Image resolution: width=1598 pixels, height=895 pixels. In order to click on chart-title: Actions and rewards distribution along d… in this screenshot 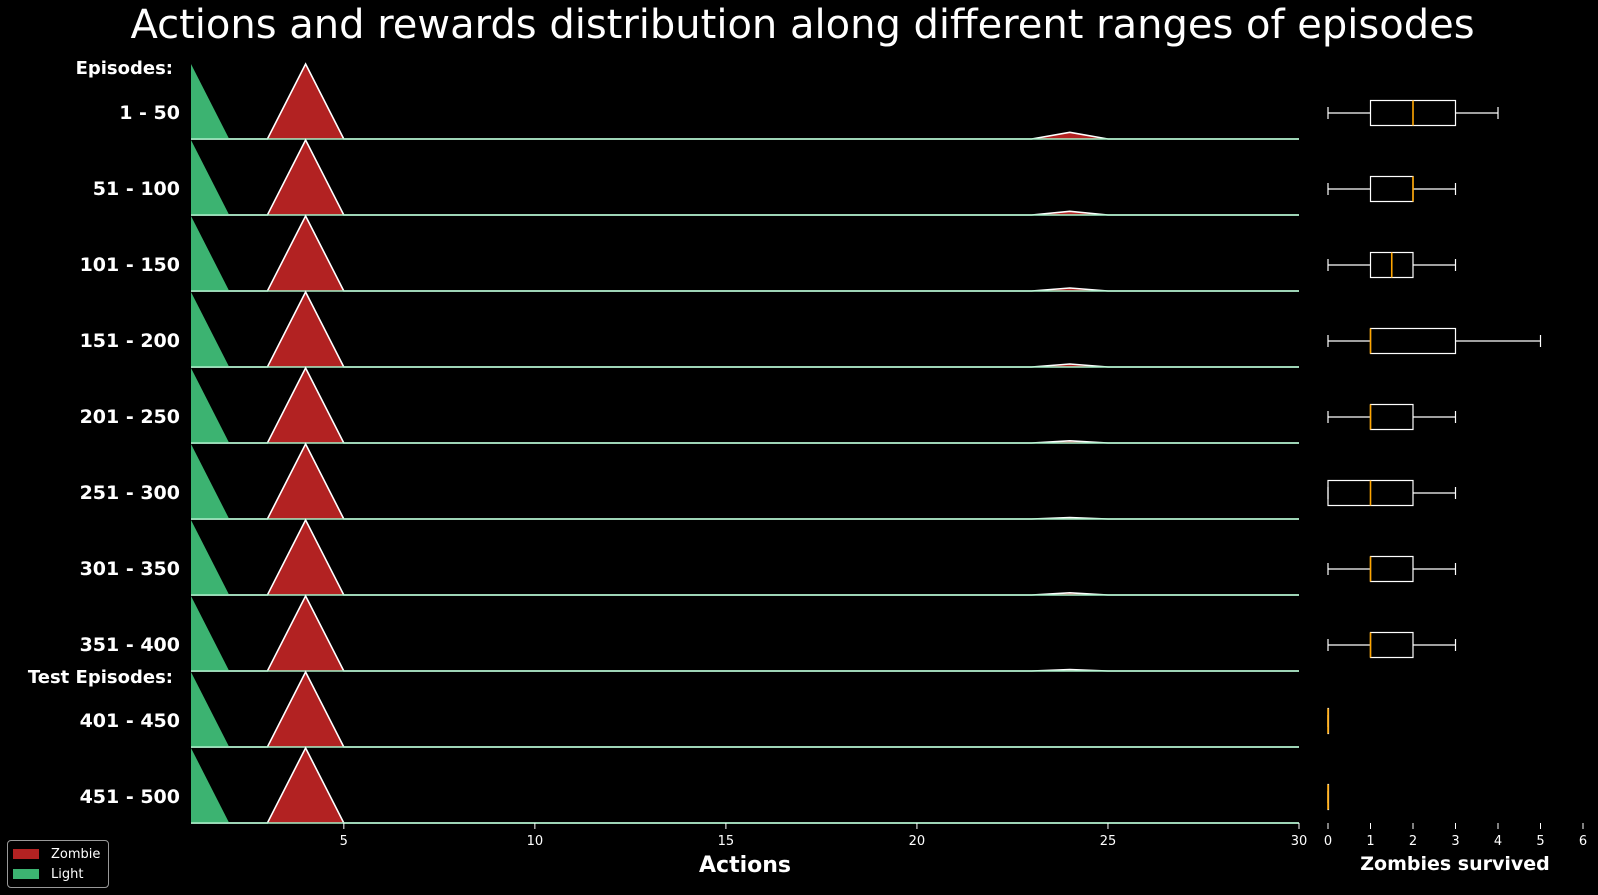, I will do `click(802, 25)`.